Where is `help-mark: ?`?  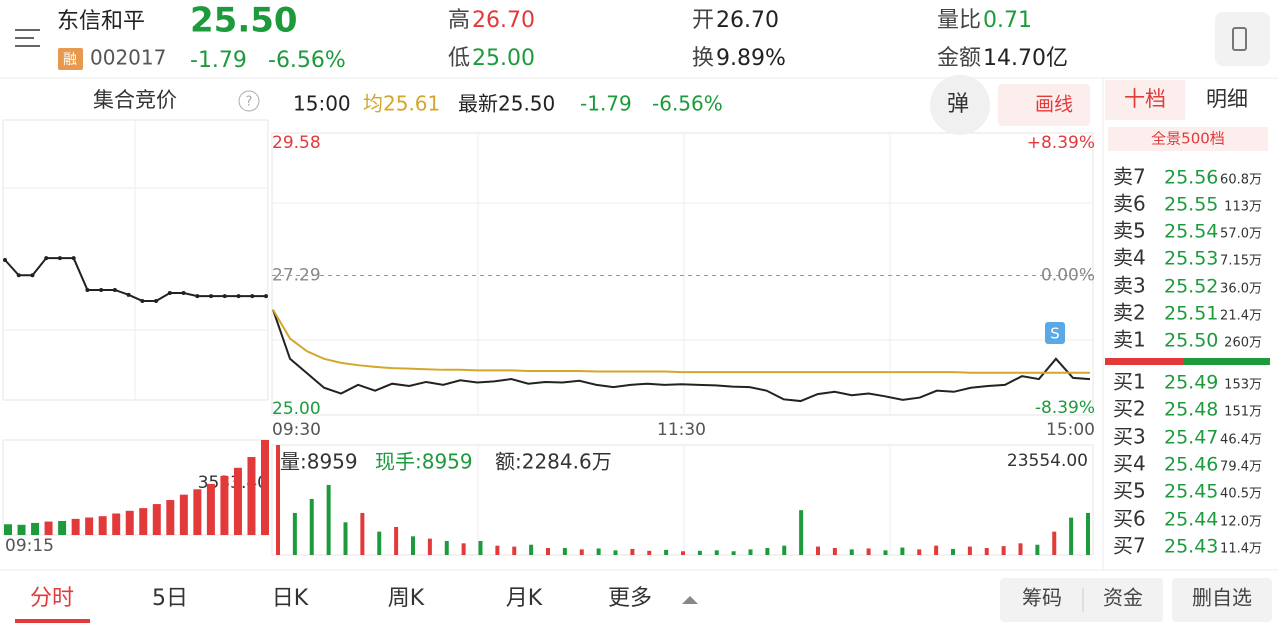 help-mark: ? is located at coordinates (249, 102).